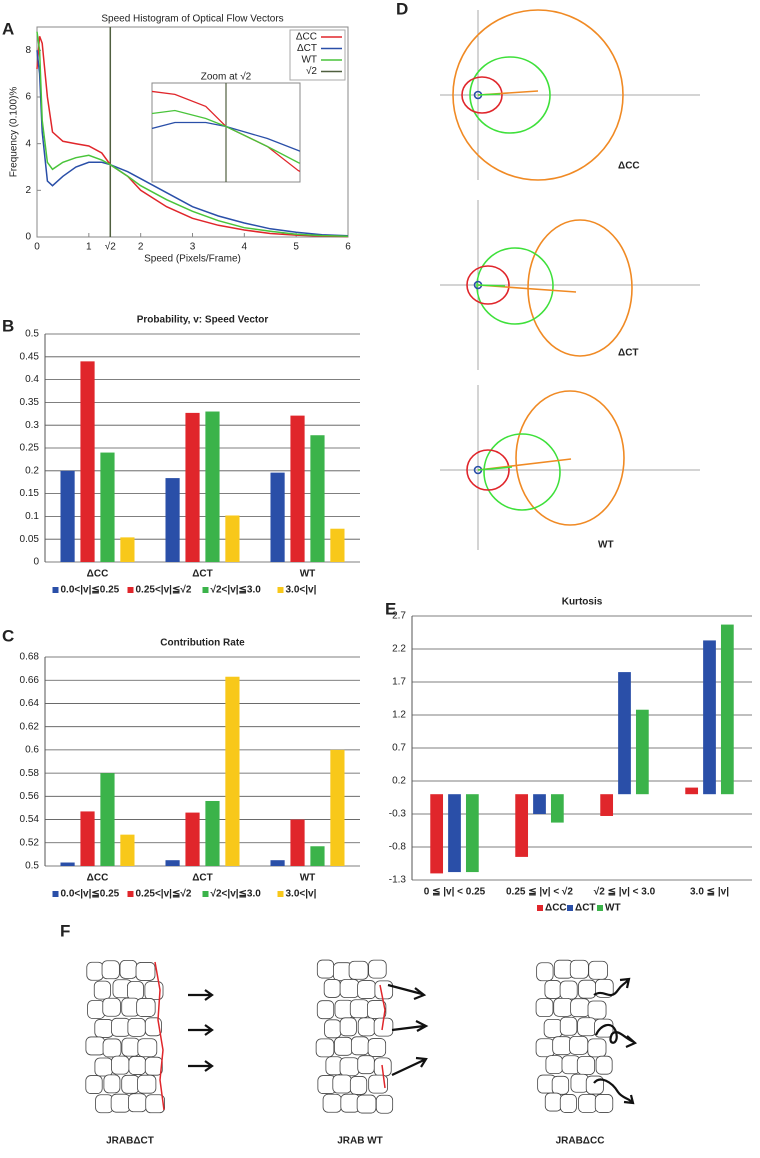 The image size is (760, 1158). Describe the element at coordinates (390, 608) in the screenshot. I see `panel-letter: E` at that location.